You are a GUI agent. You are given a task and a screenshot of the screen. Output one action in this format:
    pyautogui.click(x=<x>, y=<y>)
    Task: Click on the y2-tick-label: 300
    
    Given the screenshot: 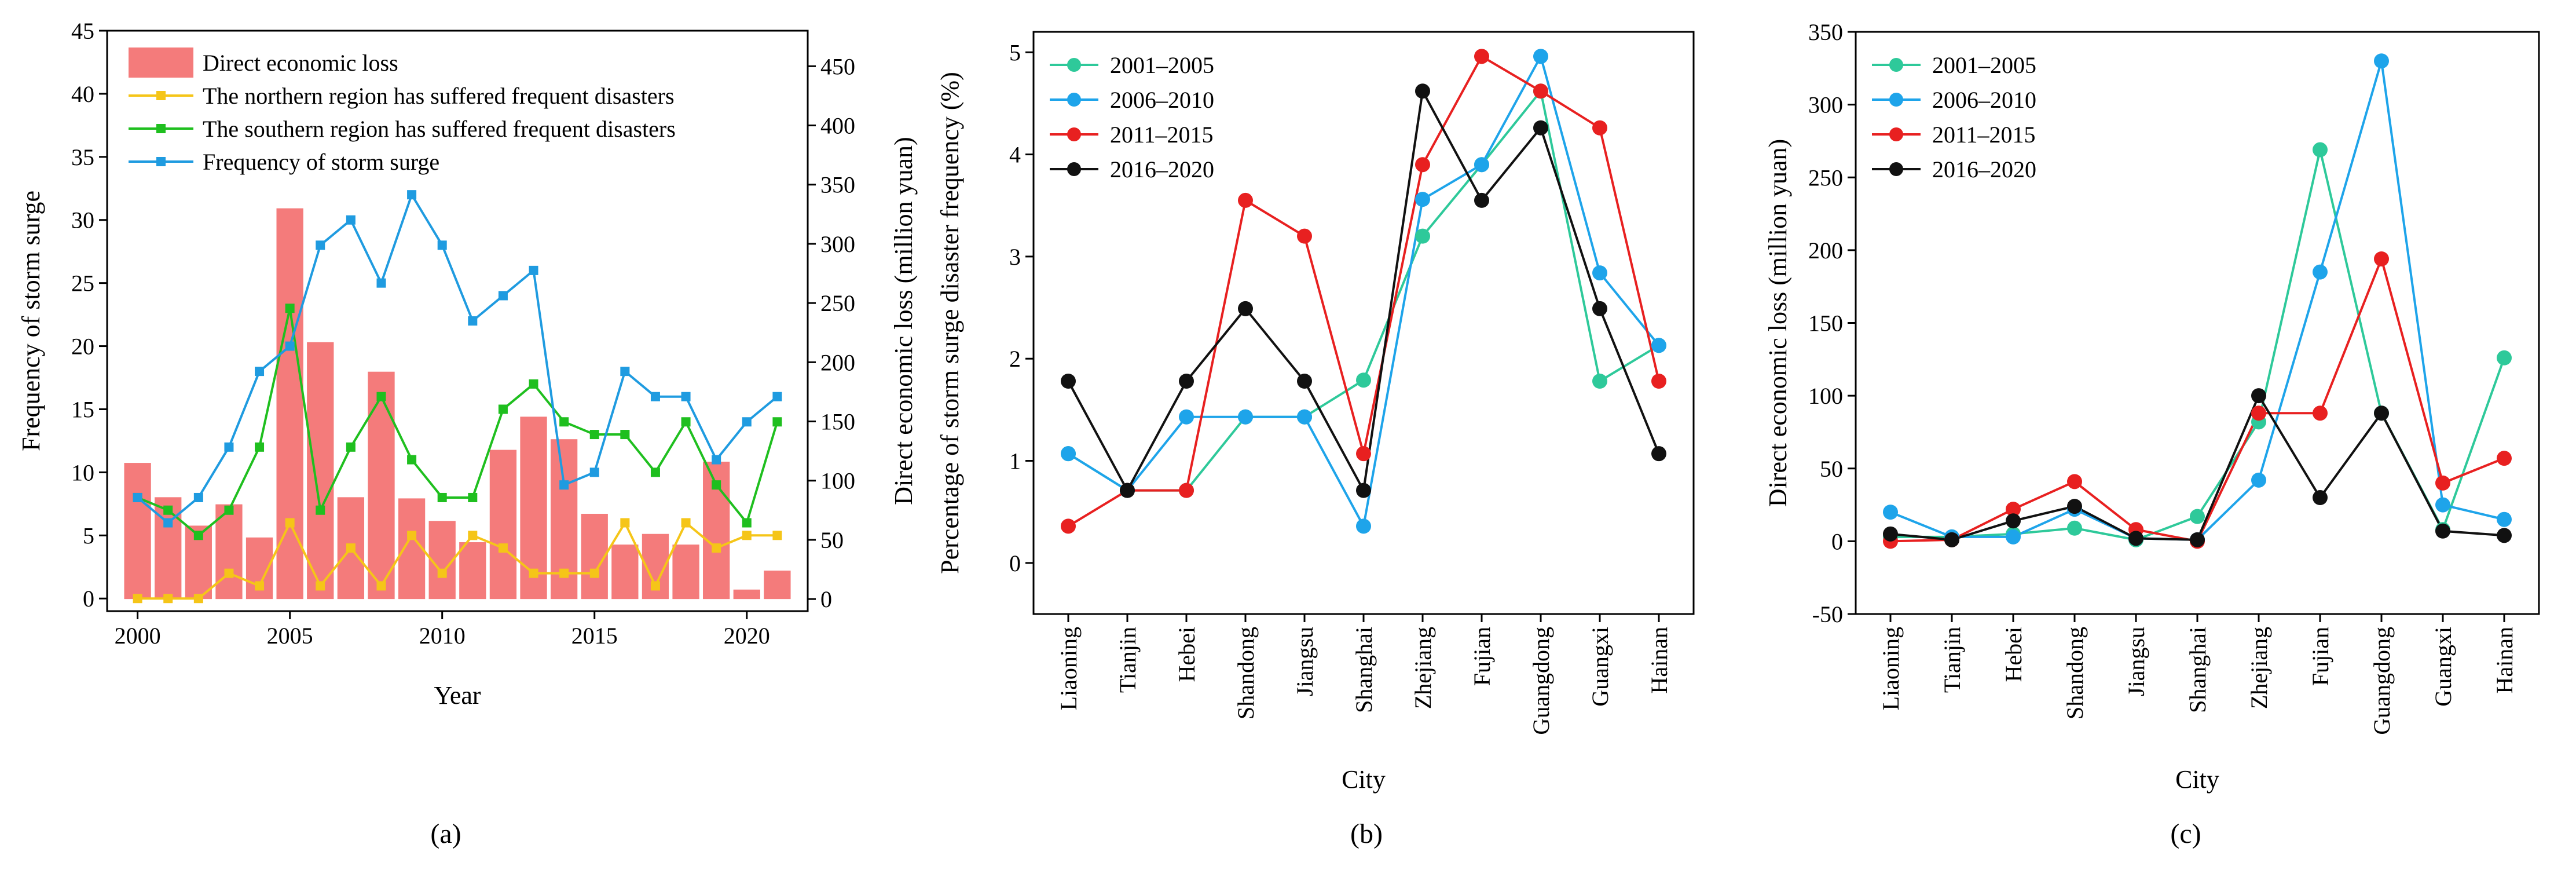 What is the action you would take?
    pyautogui.click(x=837, y=244)
    